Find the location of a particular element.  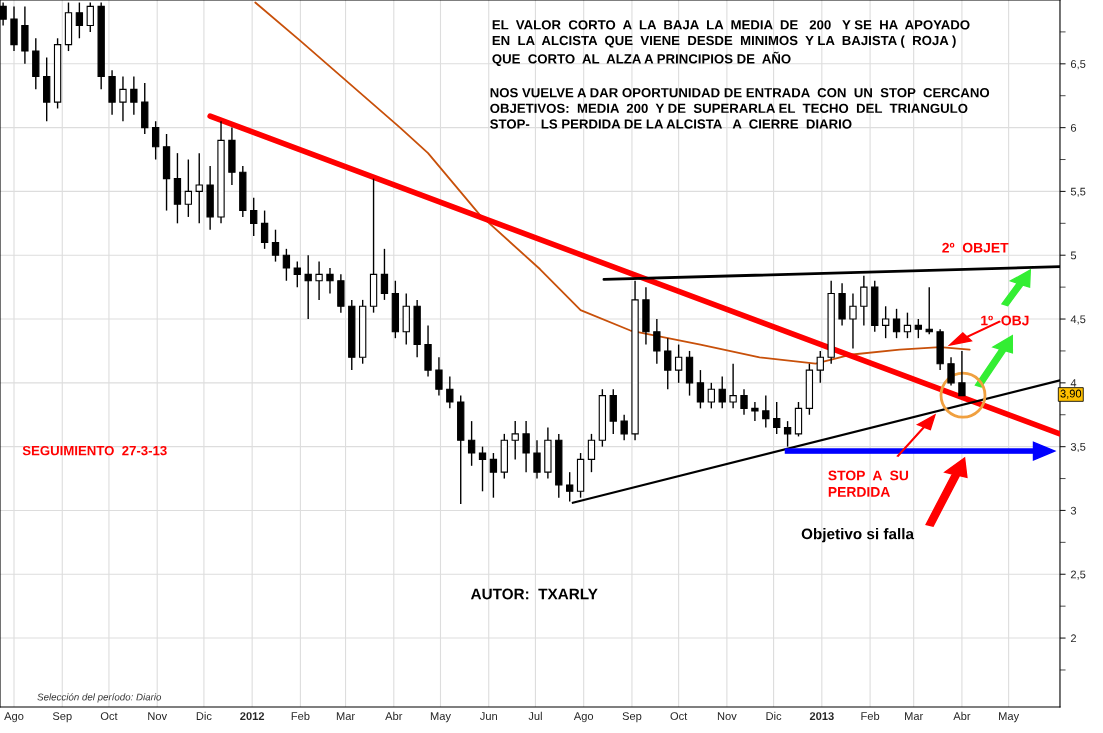

annotation: Selección del período: Diario is located at coordinates (99, 698).